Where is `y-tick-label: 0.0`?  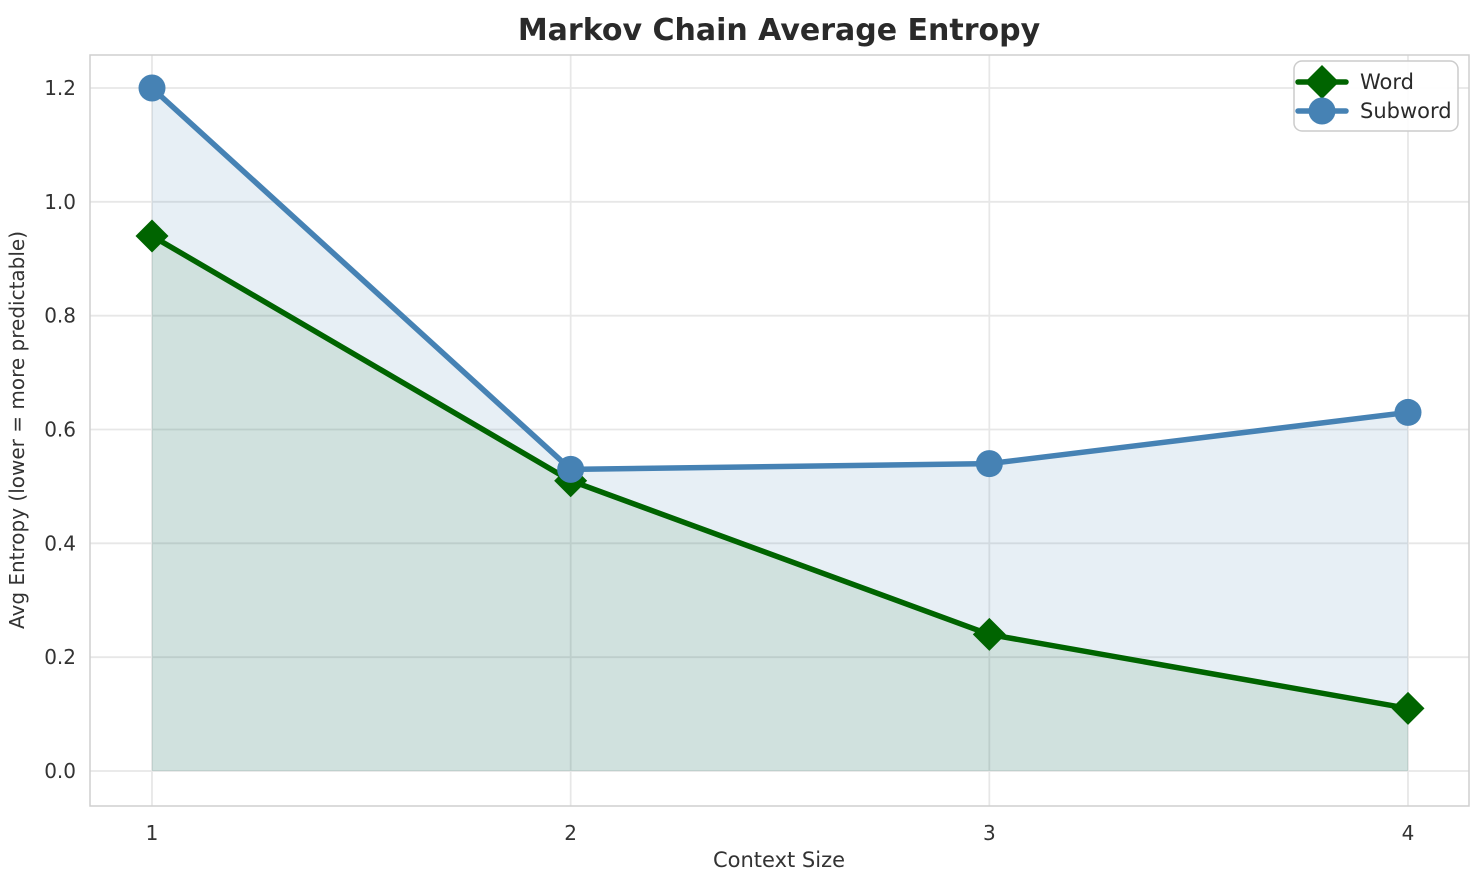
y-tick-label: 0.0 is located at coordinates (60, 771).